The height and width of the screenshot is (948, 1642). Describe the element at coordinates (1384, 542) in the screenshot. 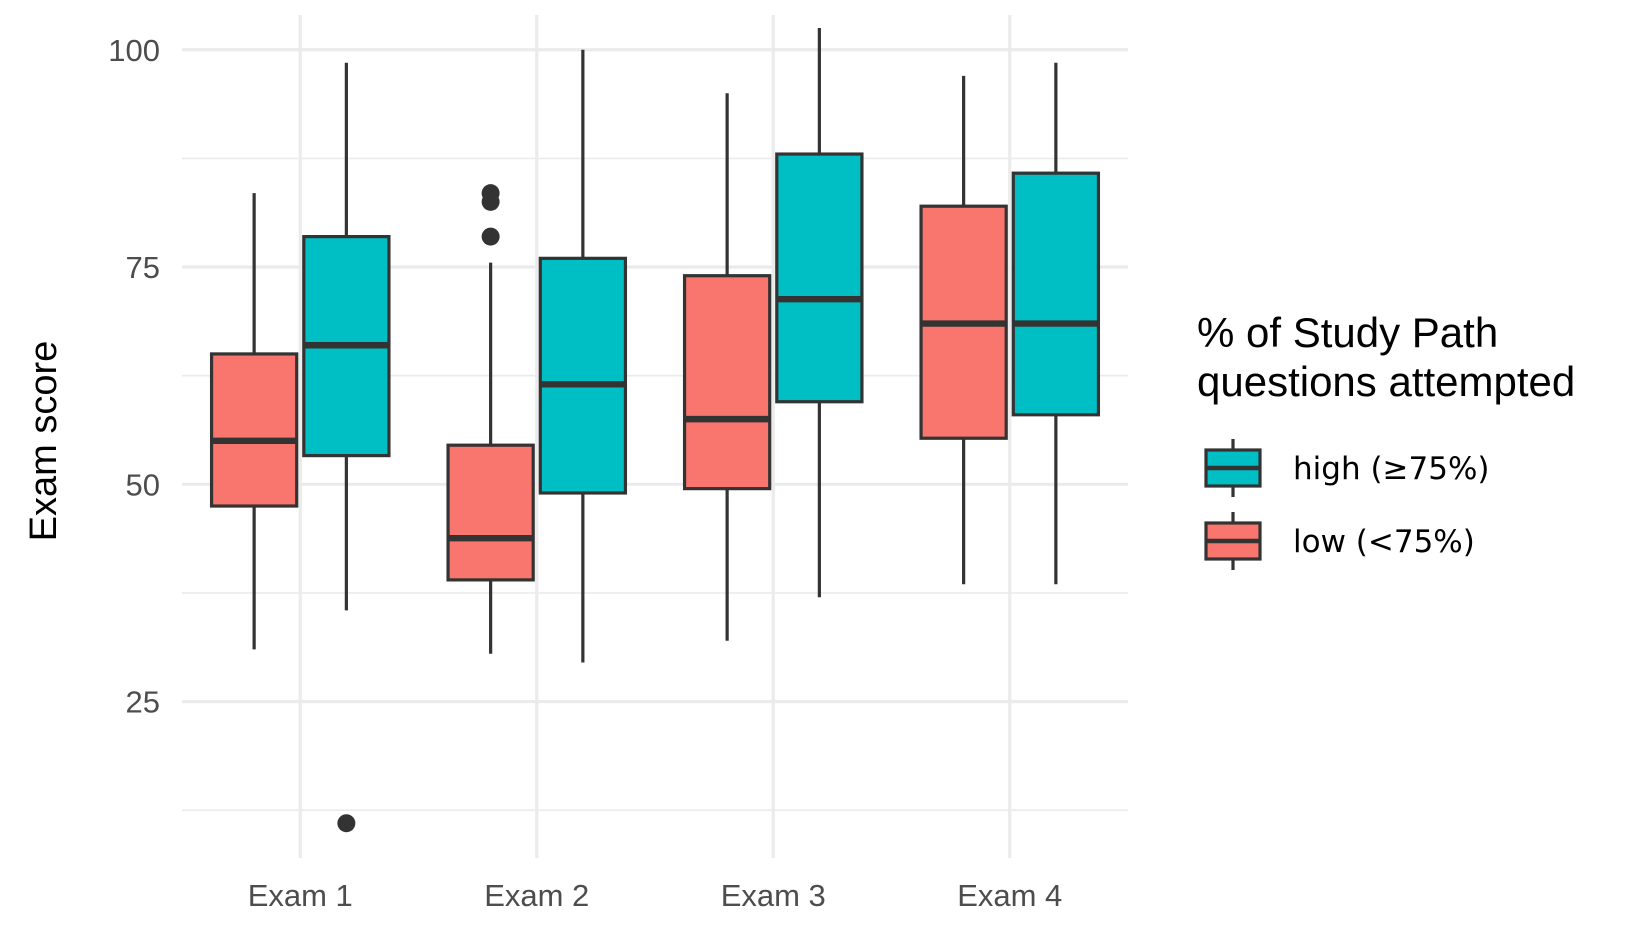

I see `legend-label-low: low (<75%)` at that location.